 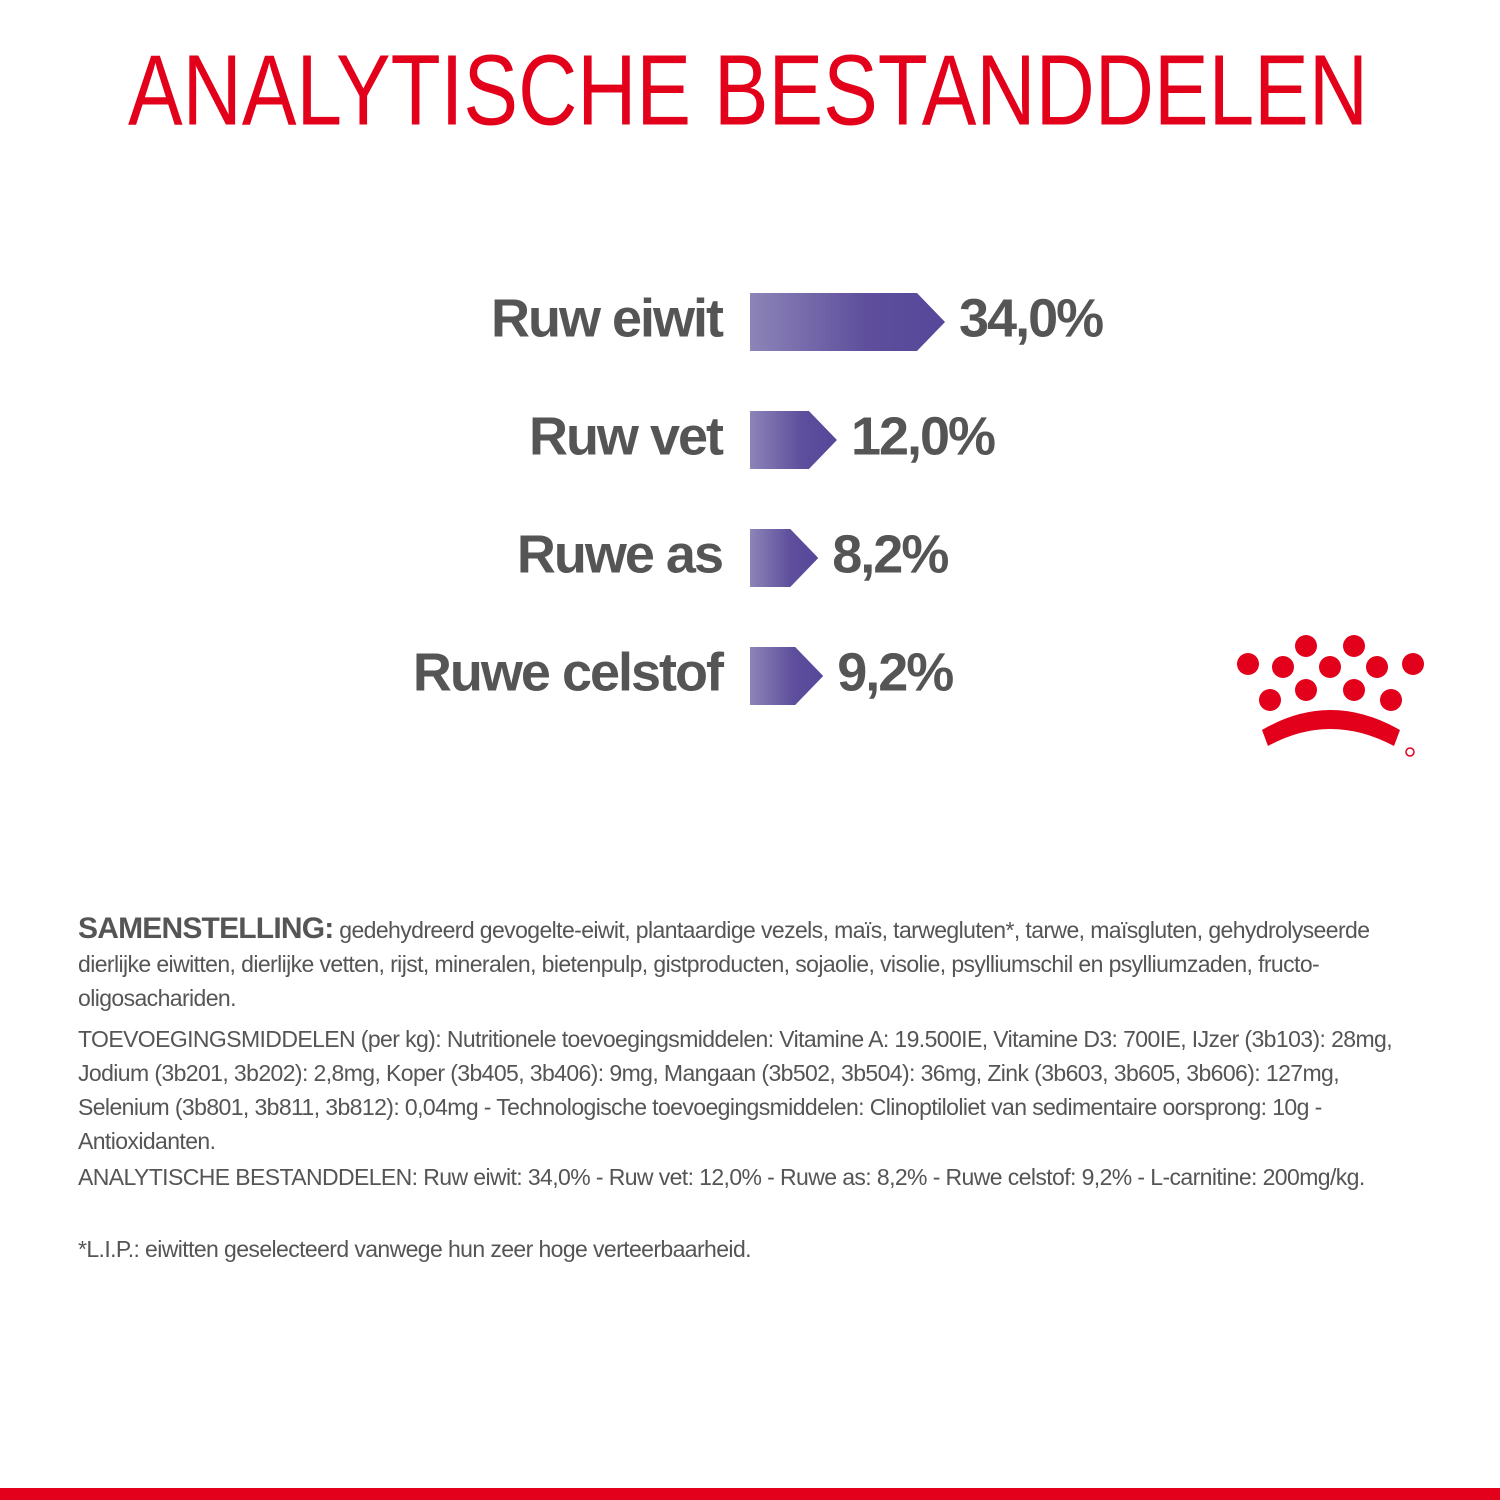 I want to click on composition-label: SAMENSTELLING:, so click(x=206, y=928).